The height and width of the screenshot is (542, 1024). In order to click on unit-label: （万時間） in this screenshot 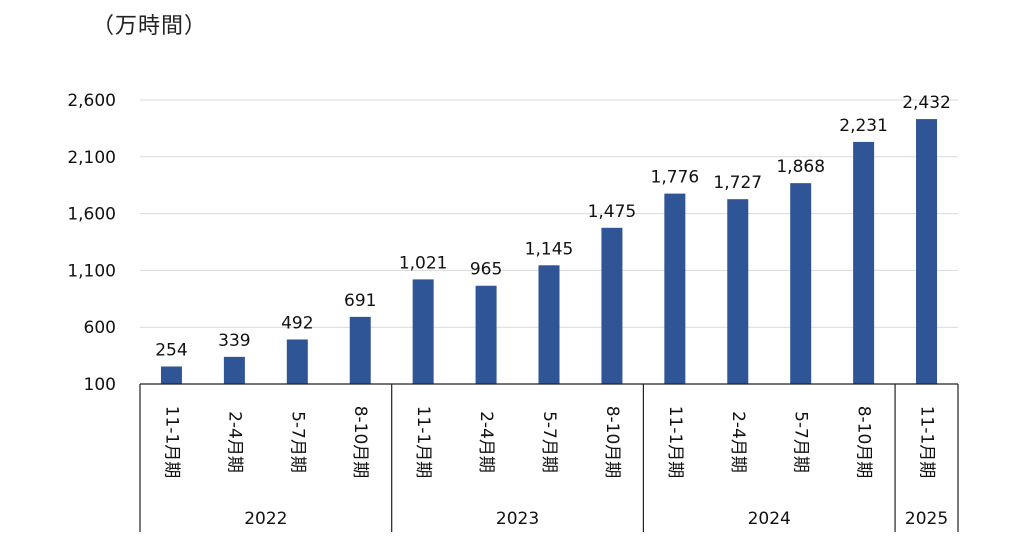, I will do `click(150, 26)`.